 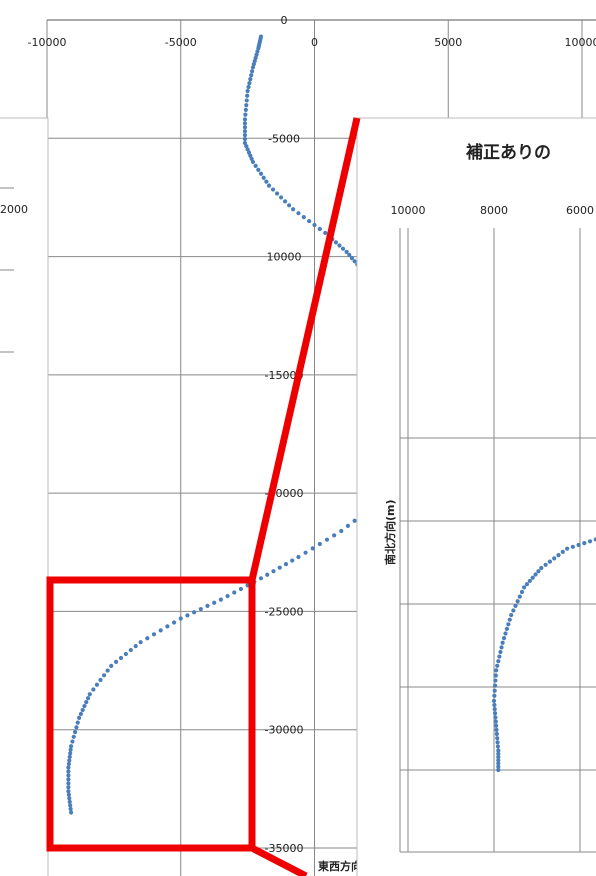 I want to click on main-x-tick-label: 5000, so click(x=448, y=42).